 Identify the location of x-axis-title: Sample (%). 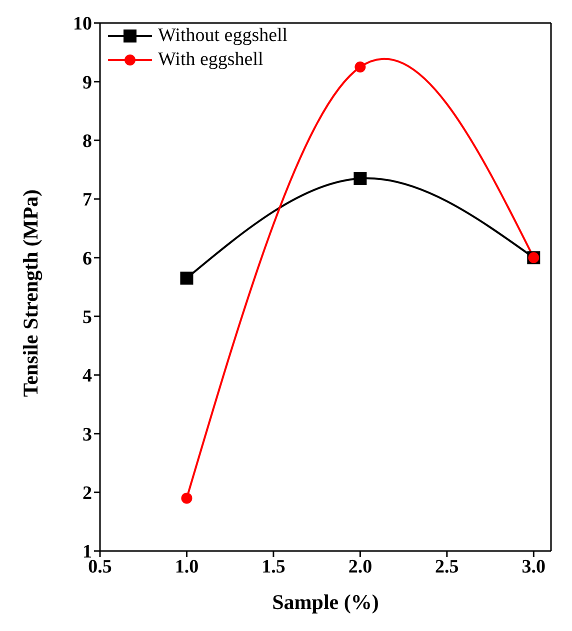
(325, 602).